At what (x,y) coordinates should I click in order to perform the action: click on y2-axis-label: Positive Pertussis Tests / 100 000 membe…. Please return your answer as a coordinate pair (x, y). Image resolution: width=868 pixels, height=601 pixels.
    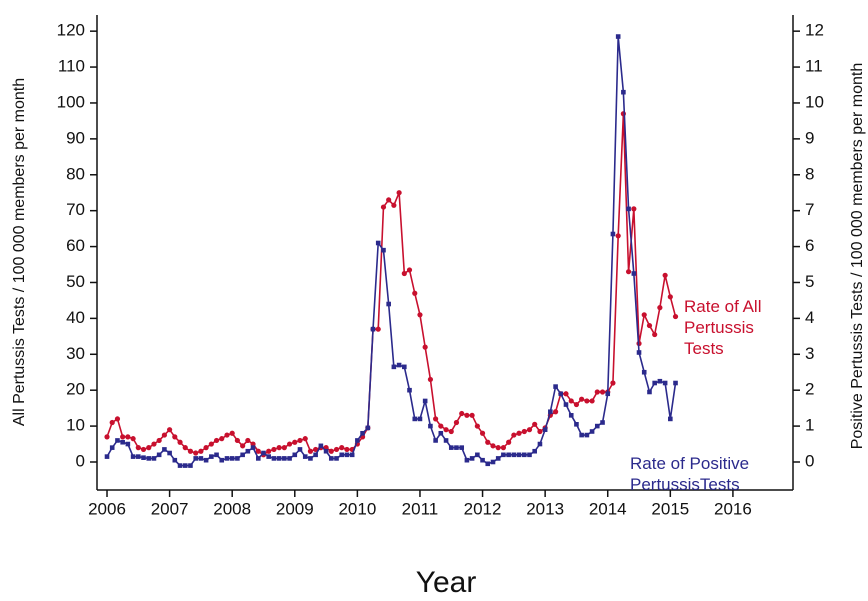
    Looking at the image, I should click on (857, 256).